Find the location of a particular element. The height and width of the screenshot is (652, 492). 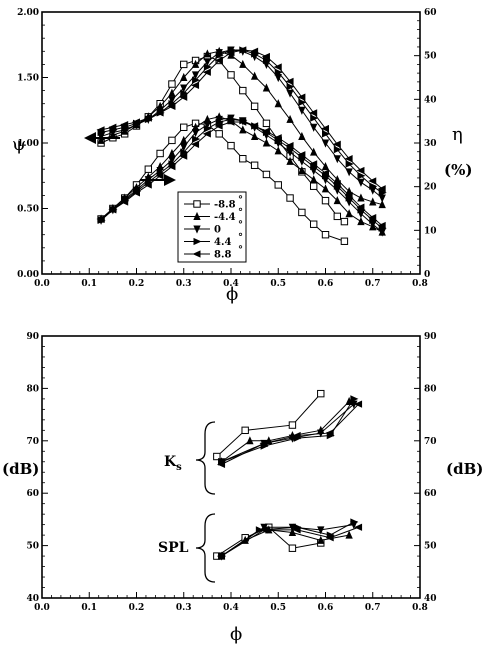

y-right-tick-label: 20 is located at coordinates (430, 188).